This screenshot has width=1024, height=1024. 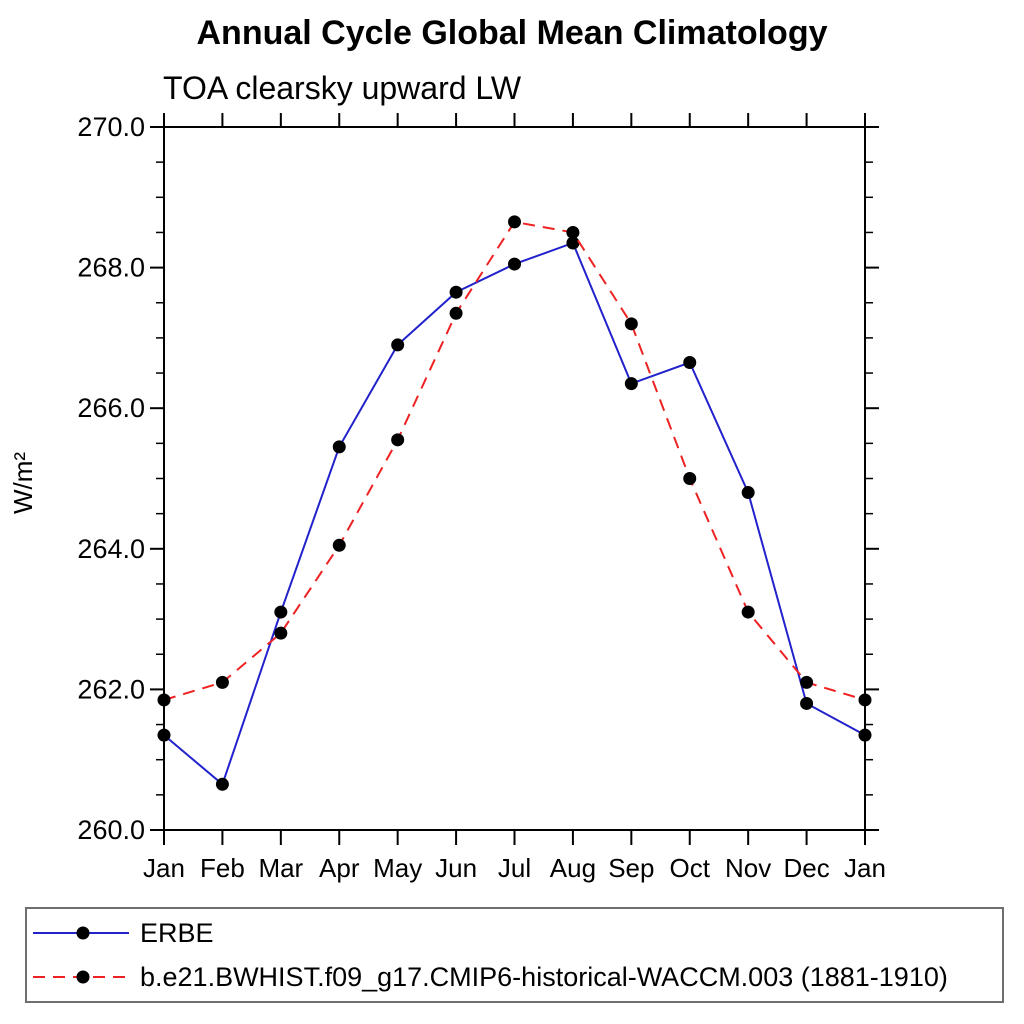 I want to click on legend-swatch-model-icon, so click(x=81, y=977).